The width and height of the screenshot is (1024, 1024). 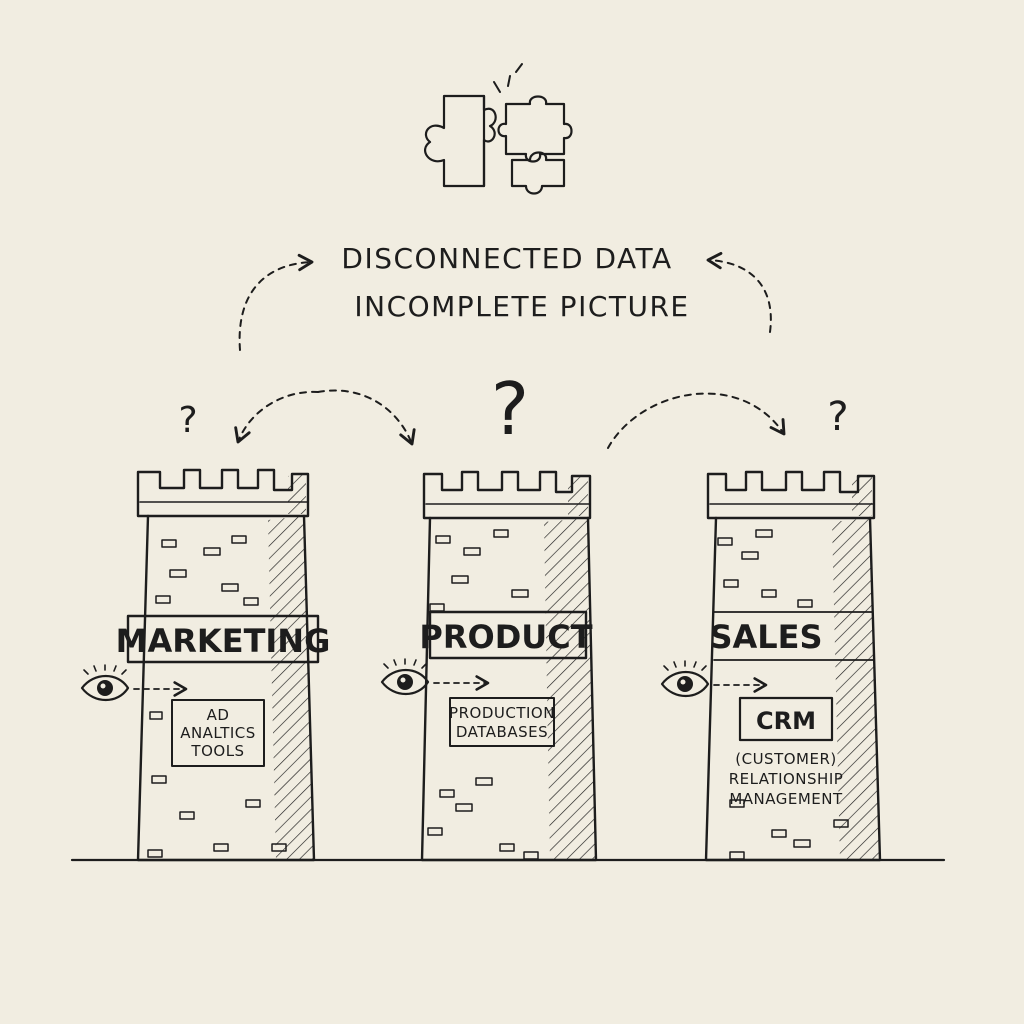 What do you see at coordinates (502, 732) in the screenshot?
I see `tower-product-box-line-2: DATABASES` at bounding box center [502, 732].